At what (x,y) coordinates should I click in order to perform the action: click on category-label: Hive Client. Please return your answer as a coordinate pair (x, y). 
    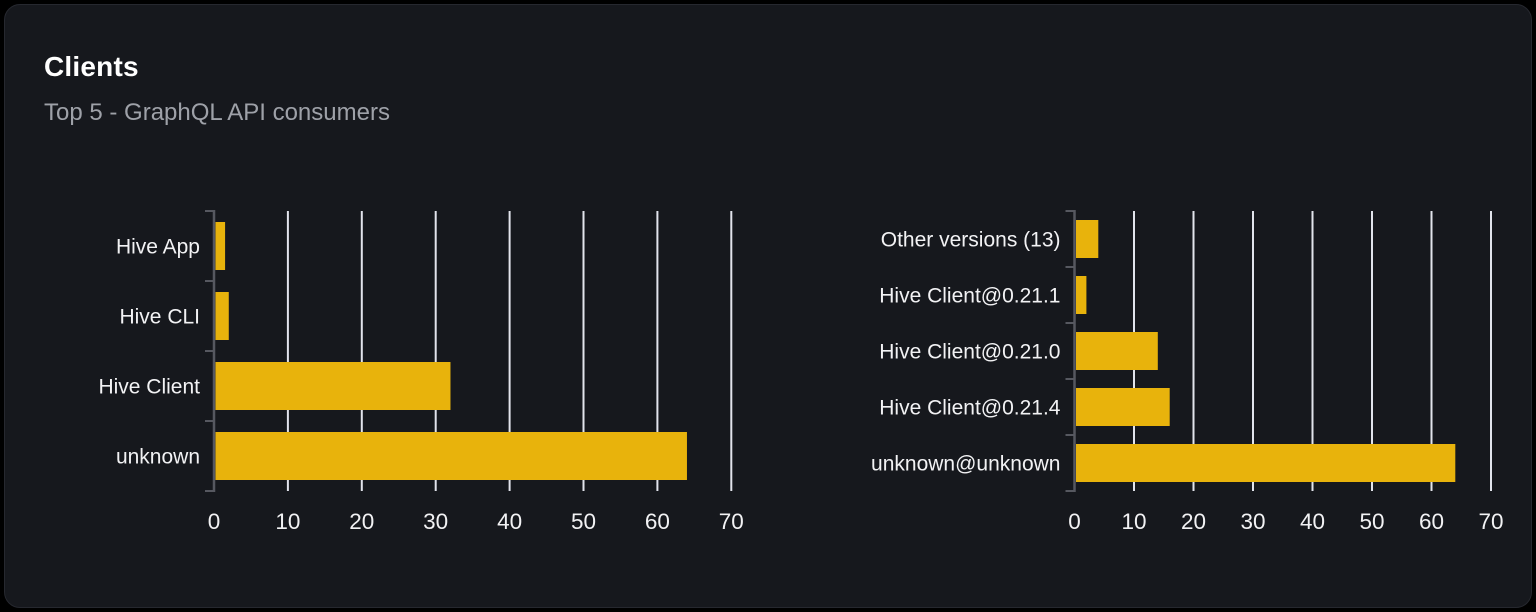
    Looking at the image, I should click on (149, 387).